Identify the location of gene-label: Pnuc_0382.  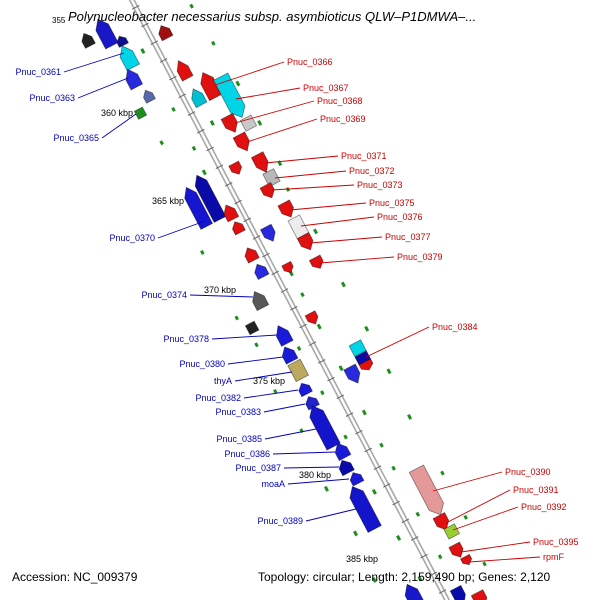
(218, 398).